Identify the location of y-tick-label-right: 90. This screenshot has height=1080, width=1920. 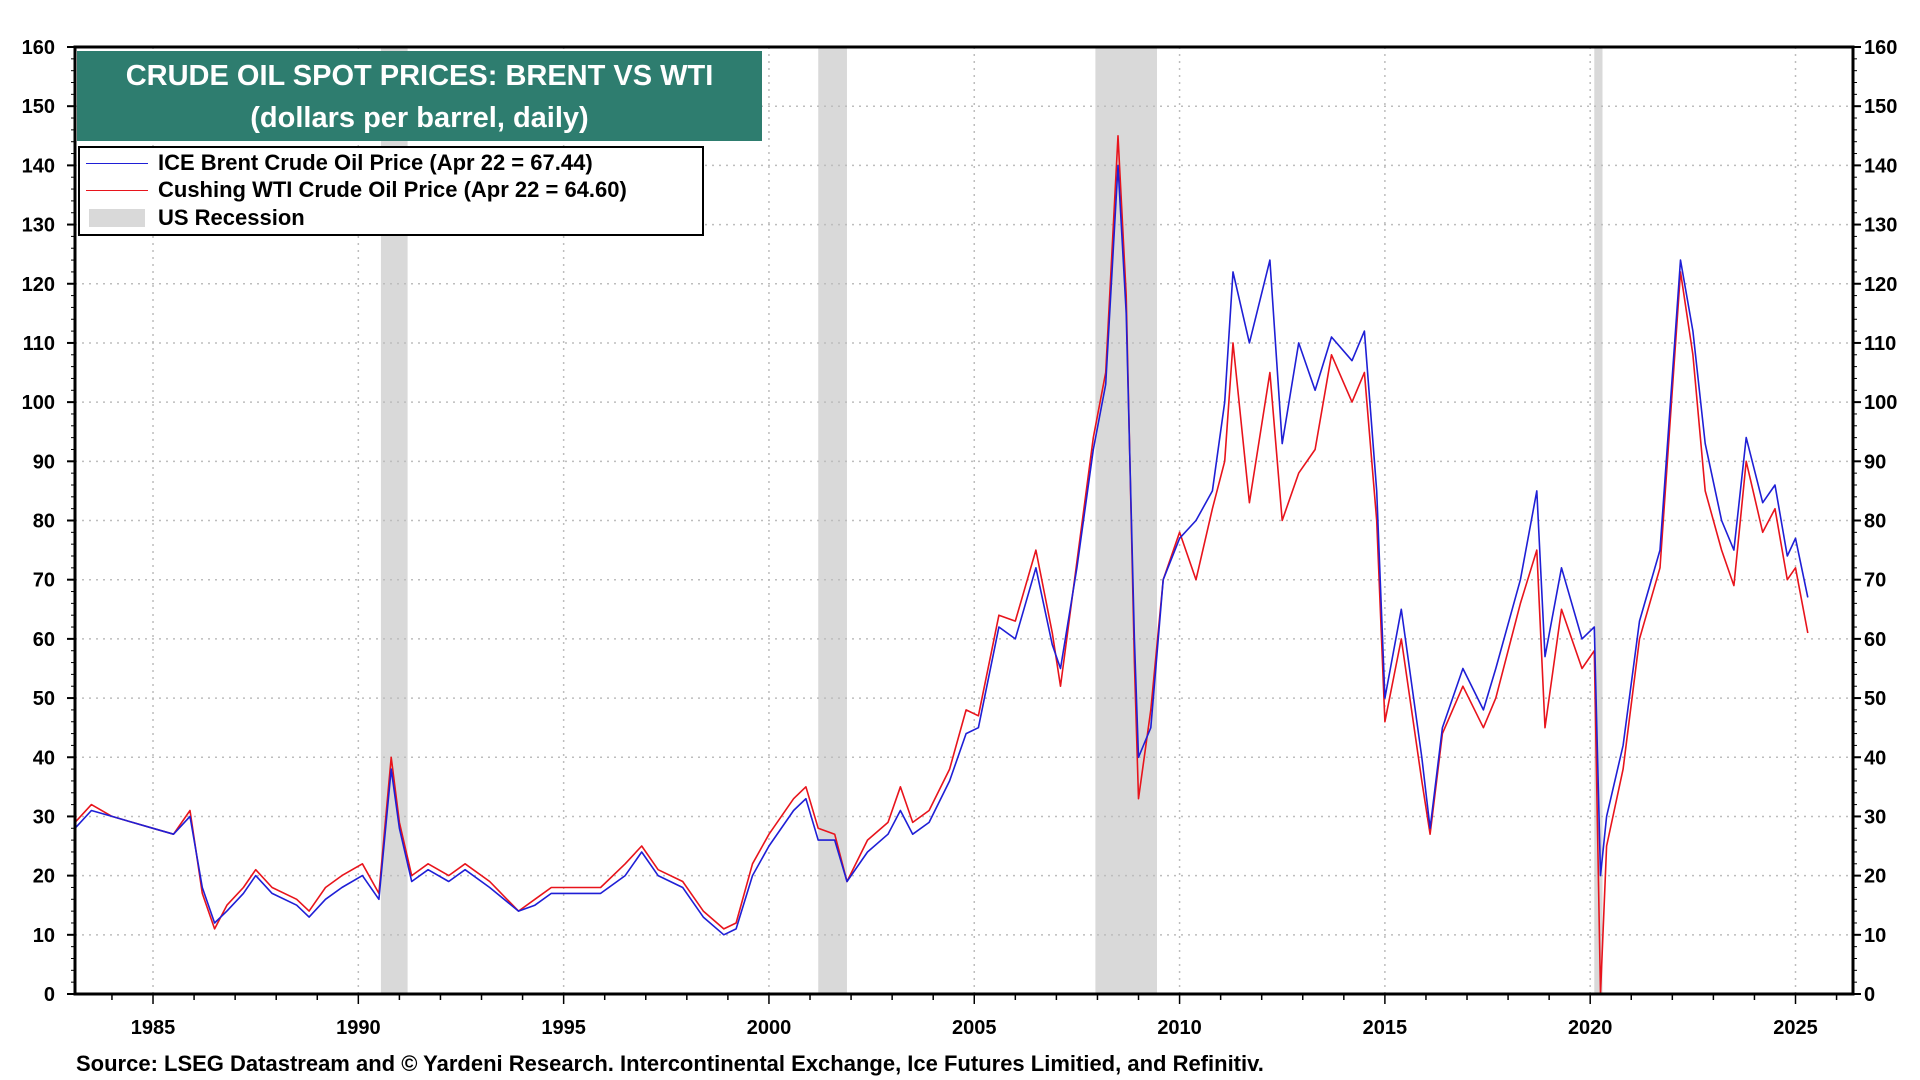
(1875, 462).